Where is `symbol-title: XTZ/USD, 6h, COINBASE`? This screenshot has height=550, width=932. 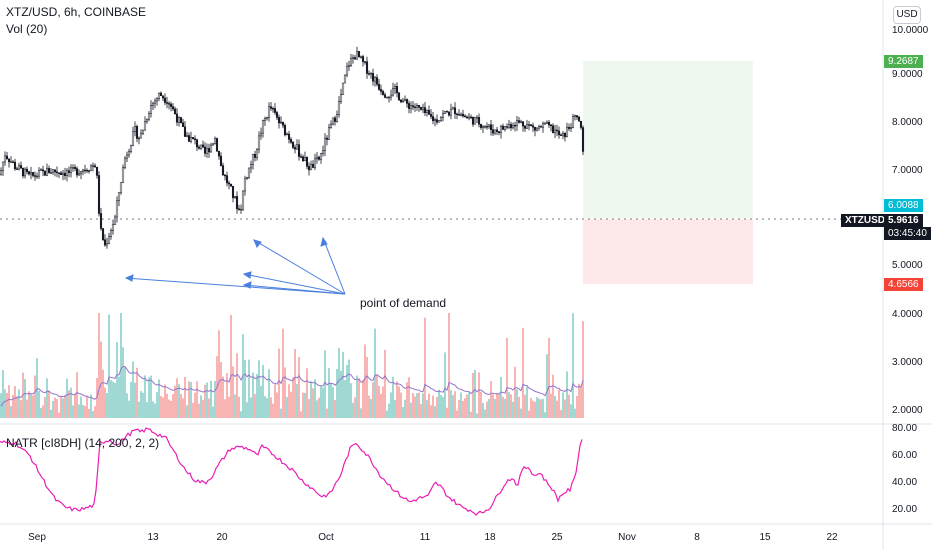 symbol-title: XTZ/USD, 6h, COINBASE is located at coordinates (76, 12).